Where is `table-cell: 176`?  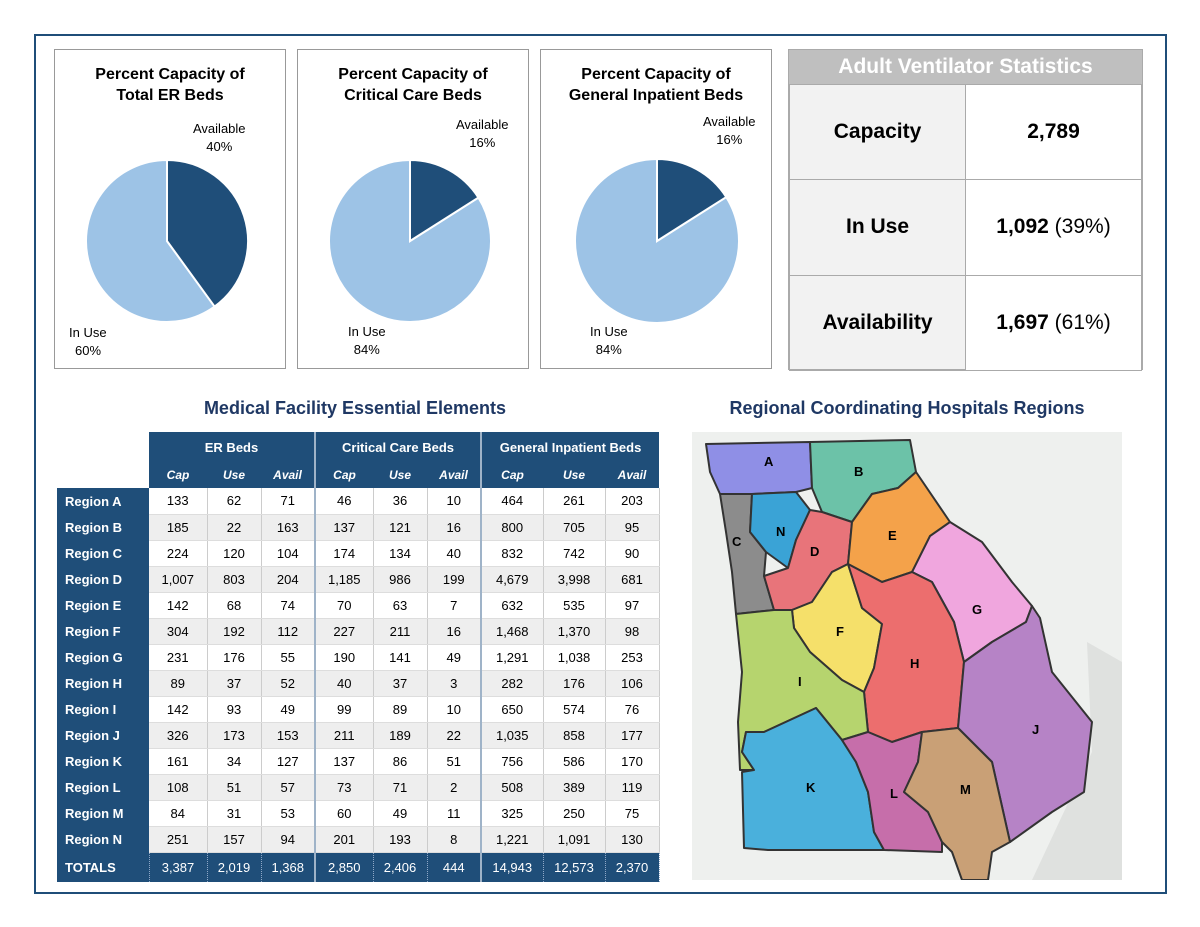 table-cell: 176 is located at coordinates (234, 657).